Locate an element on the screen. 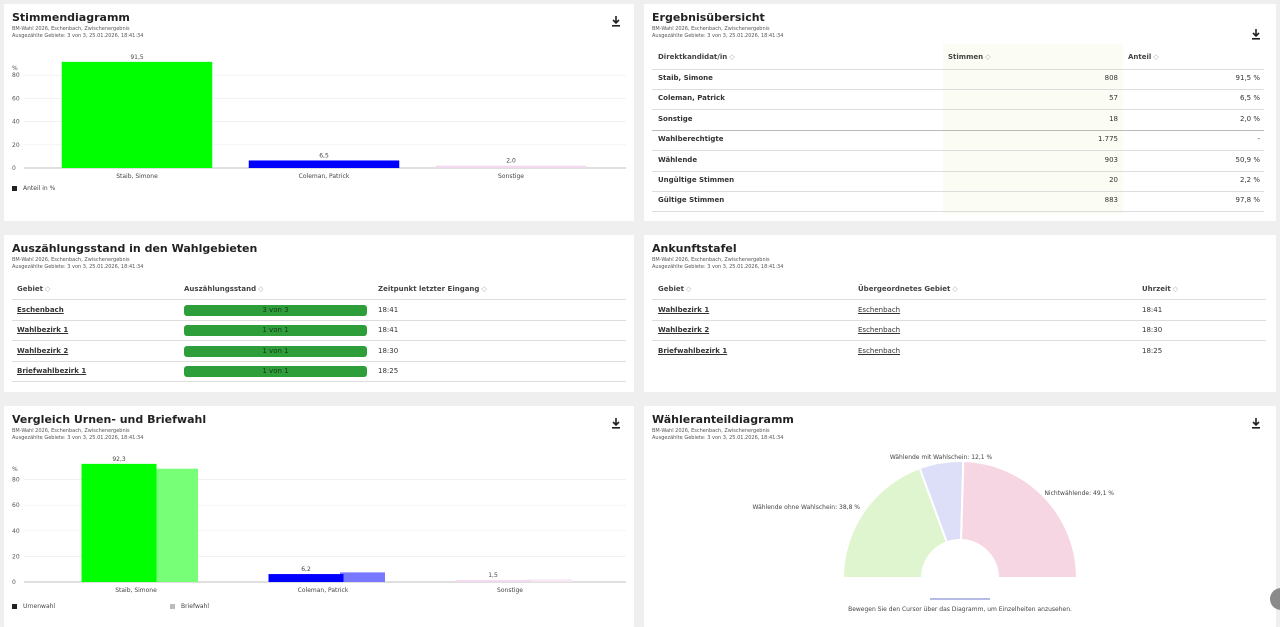 Image resolution: width=1280 pixels, height=627 pixels. card-title: Vergleich Urnen- und Briefwahl is located at coordinates (109, 419).